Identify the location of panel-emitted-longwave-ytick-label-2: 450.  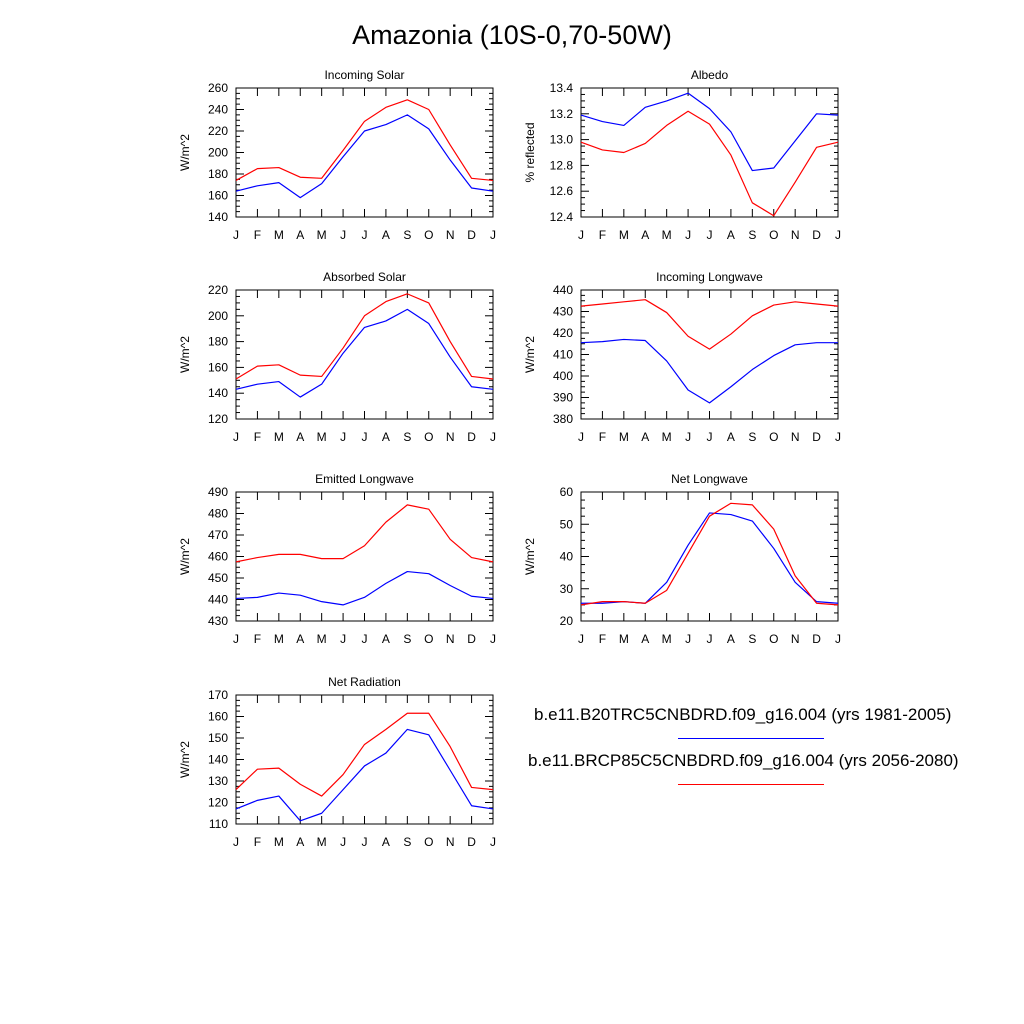
(218, 578).